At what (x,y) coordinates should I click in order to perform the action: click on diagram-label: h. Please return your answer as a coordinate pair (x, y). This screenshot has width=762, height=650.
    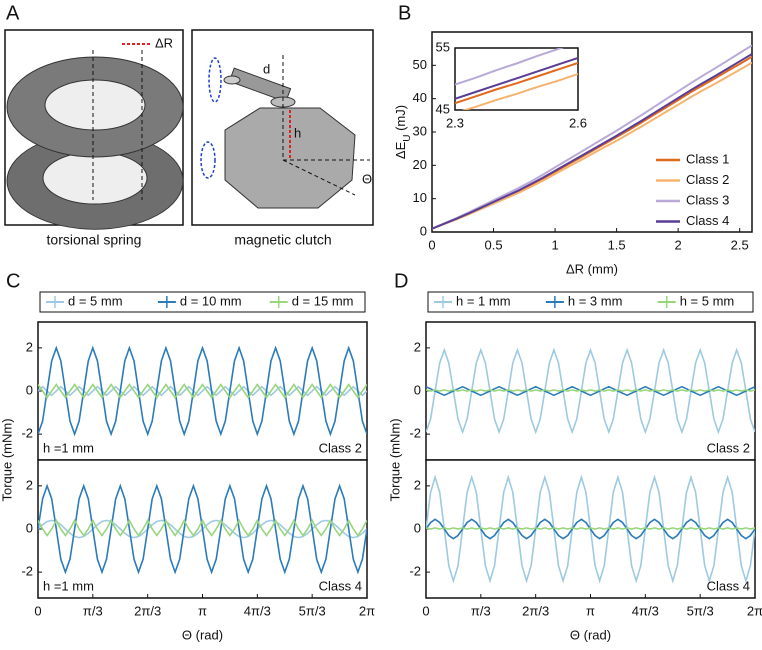
    Looking at the image, I should click on (297, 132).